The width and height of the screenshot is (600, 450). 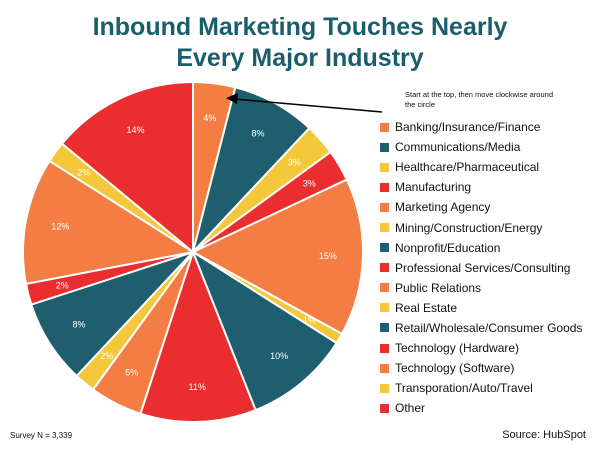 I want to click on survey-note: Survey N = 3,339, so click(x=41, y=435).